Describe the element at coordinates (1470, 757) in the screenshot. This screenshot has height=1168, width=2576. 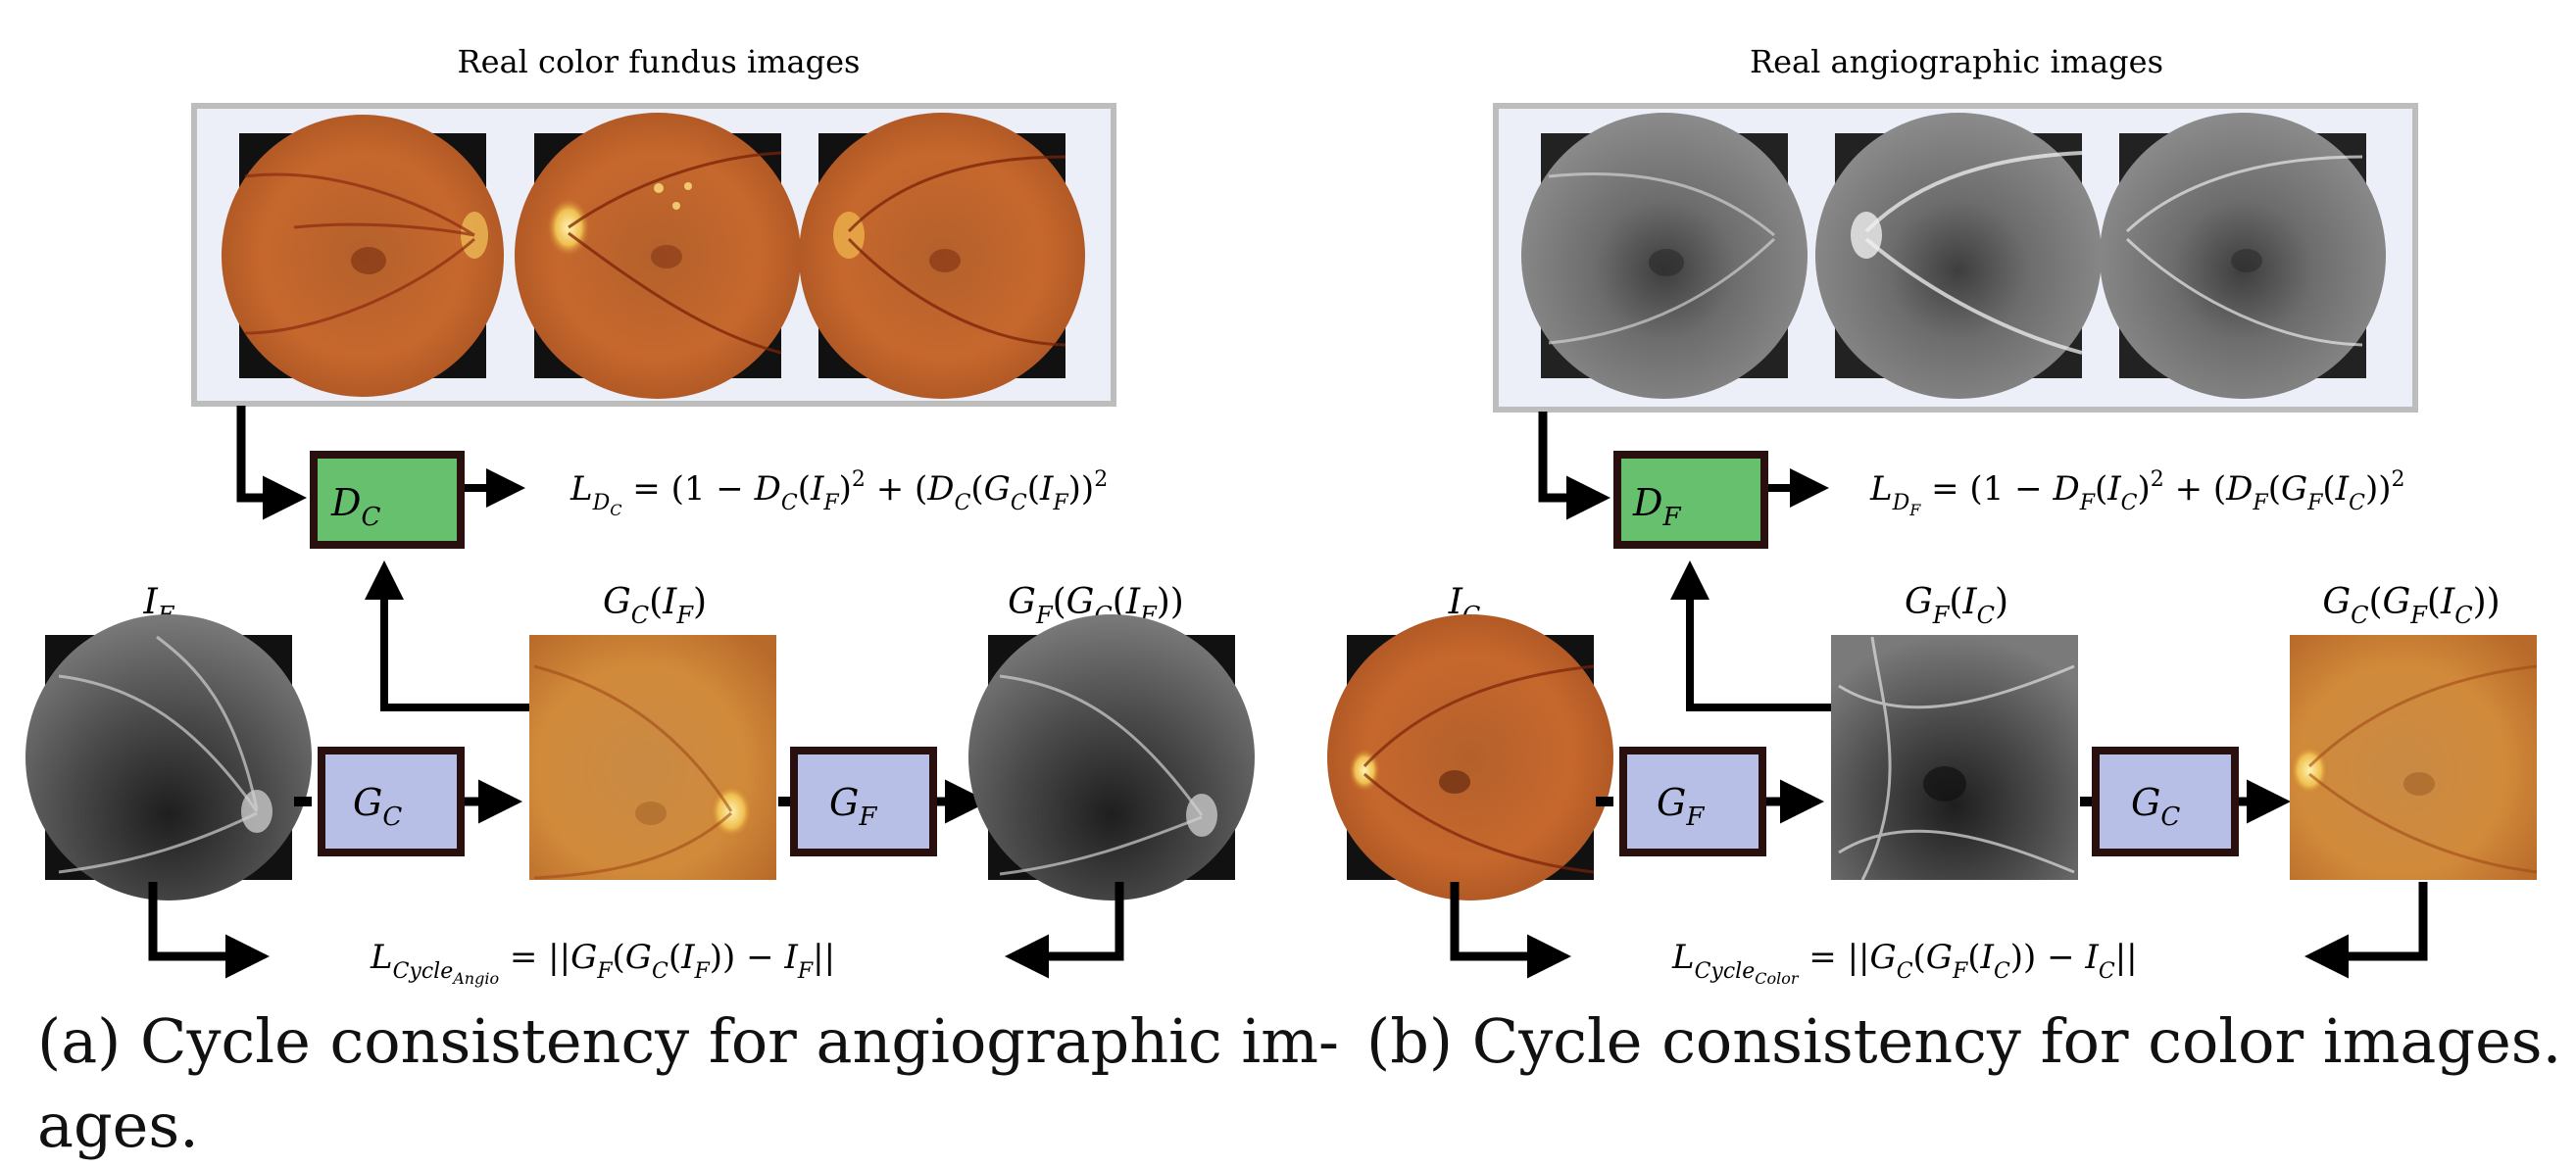
I see `panel-b-input-fundus-image` at that location.